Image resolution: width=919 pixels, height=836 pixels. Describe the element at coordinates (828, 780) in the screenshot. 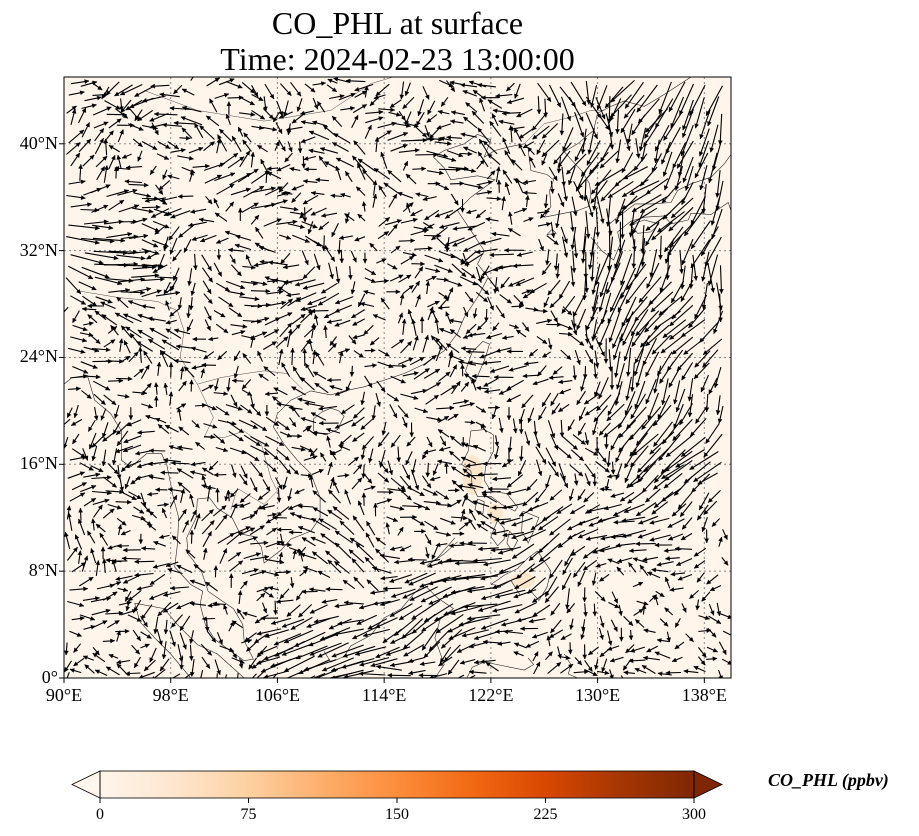

I see `colorbar-label: CO_PHL (ppbv)` at that location.